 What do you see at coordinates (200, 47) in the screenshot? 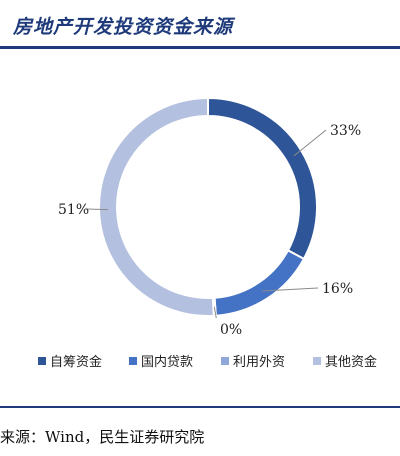
I see `title-divider` at bounding box center [200, 47].